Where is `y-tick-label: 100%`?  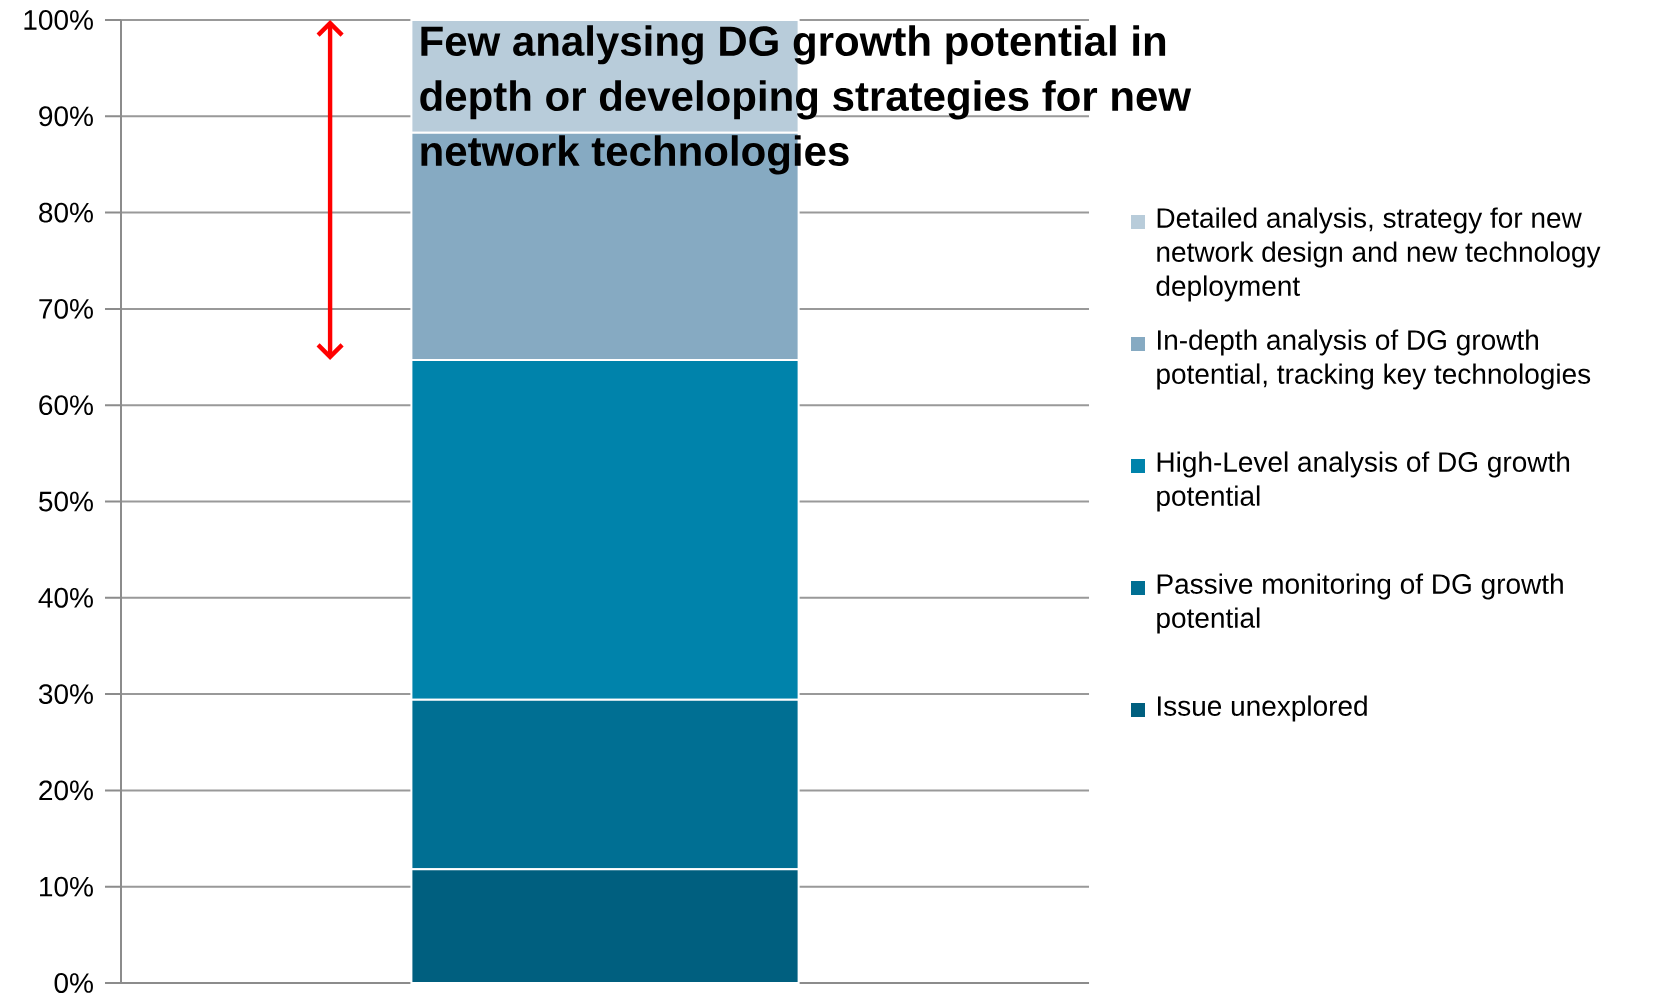 y-tick-label: 100% is located at coordinates (58, 20).